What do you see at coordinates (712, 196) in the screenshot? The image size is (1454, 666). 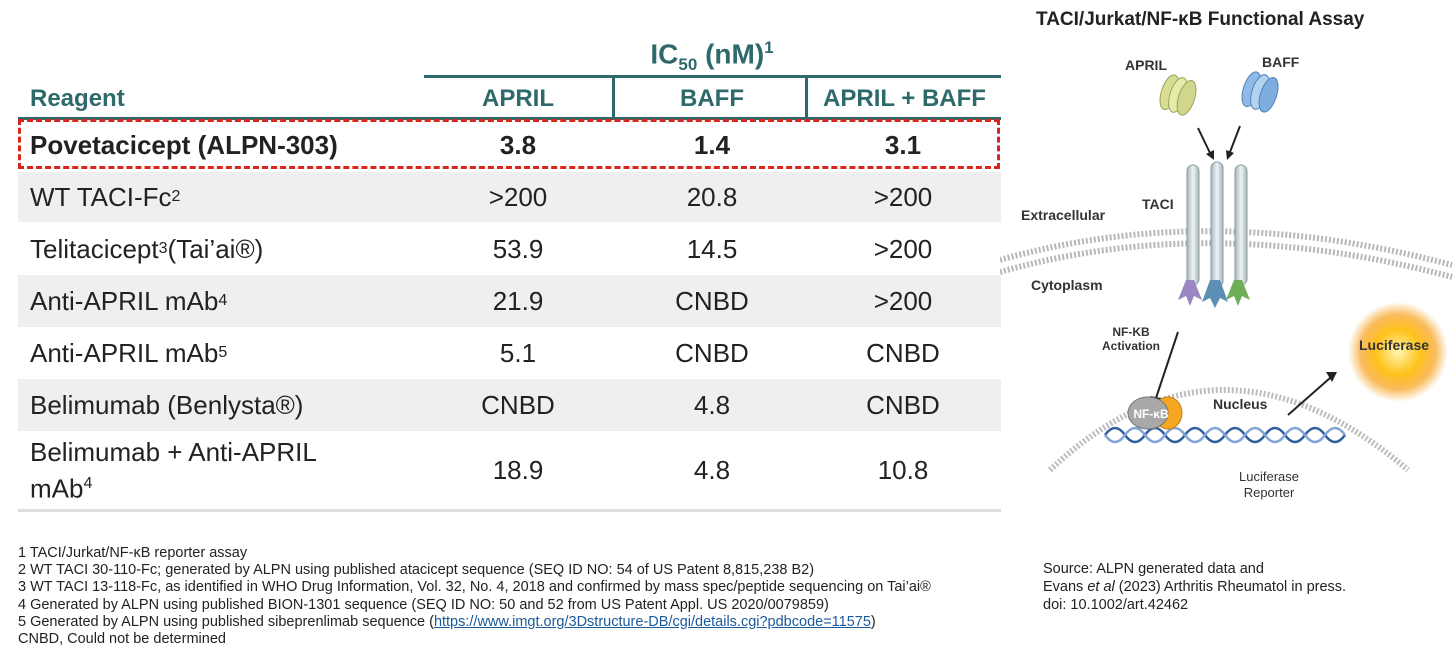 I see `value-baff: 20.8` at bounding box center [712, 196].